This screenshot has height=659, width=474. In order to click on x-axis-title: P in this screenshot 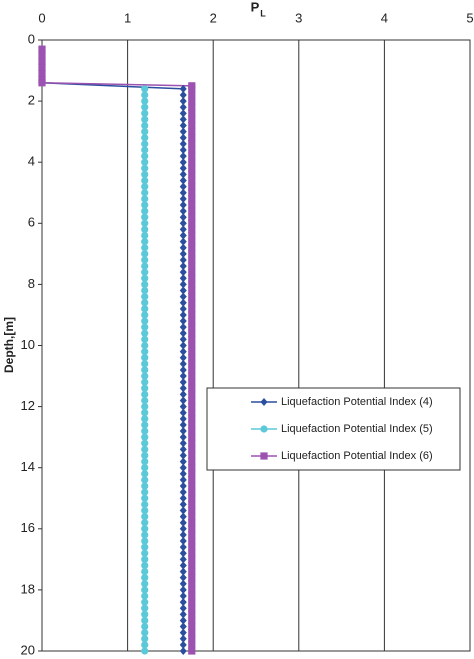, I will do `click(255, 7)`.